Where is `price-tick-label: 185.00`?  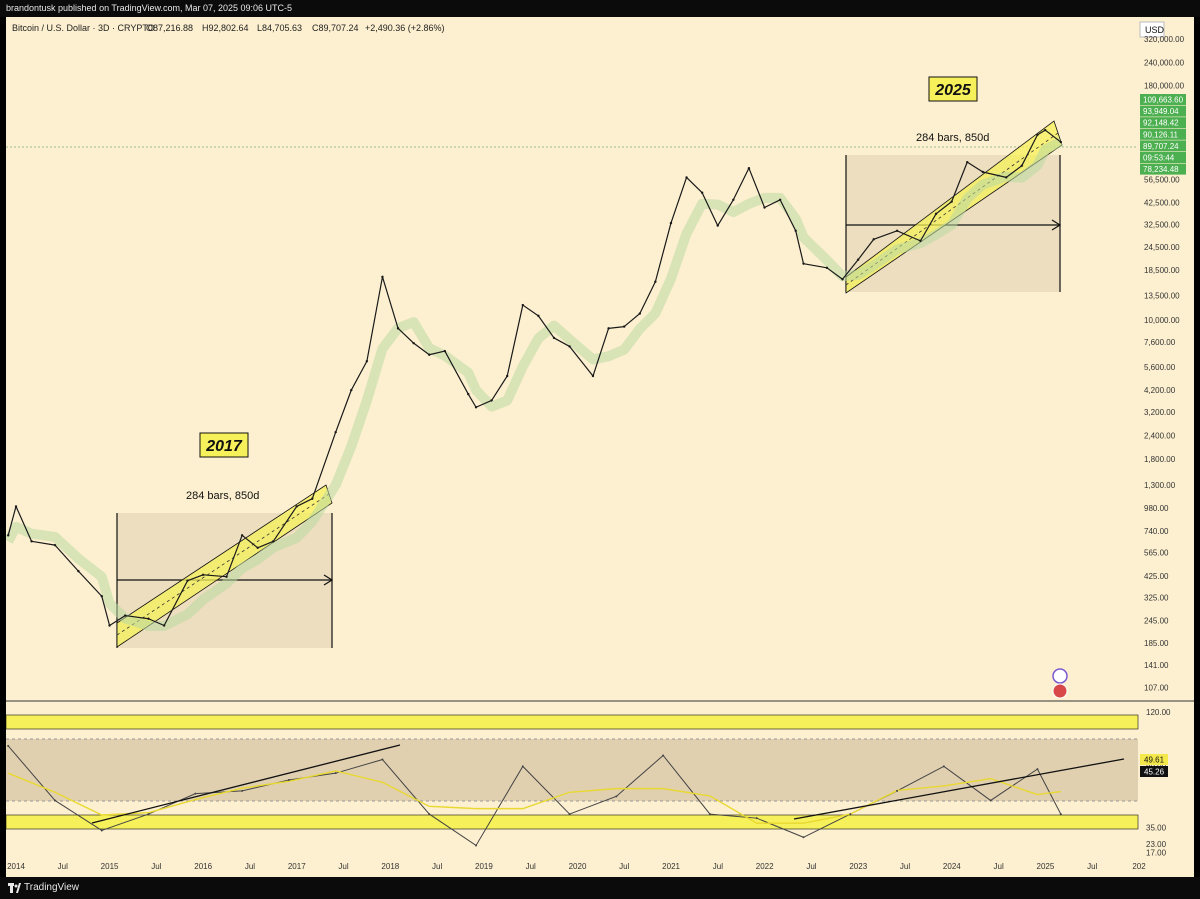 price-tick-label: 185.00 is located at coordinates (1156, 643).